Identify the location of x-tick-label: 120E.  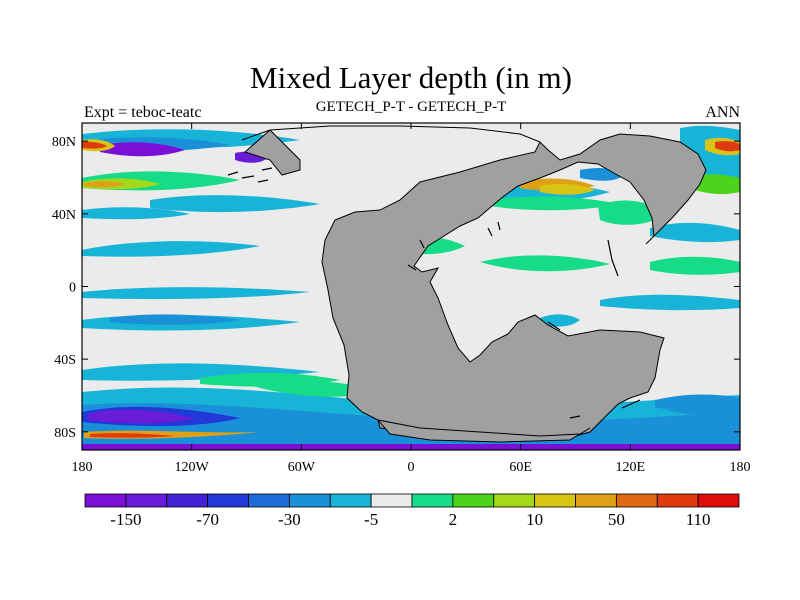
(631, 467).